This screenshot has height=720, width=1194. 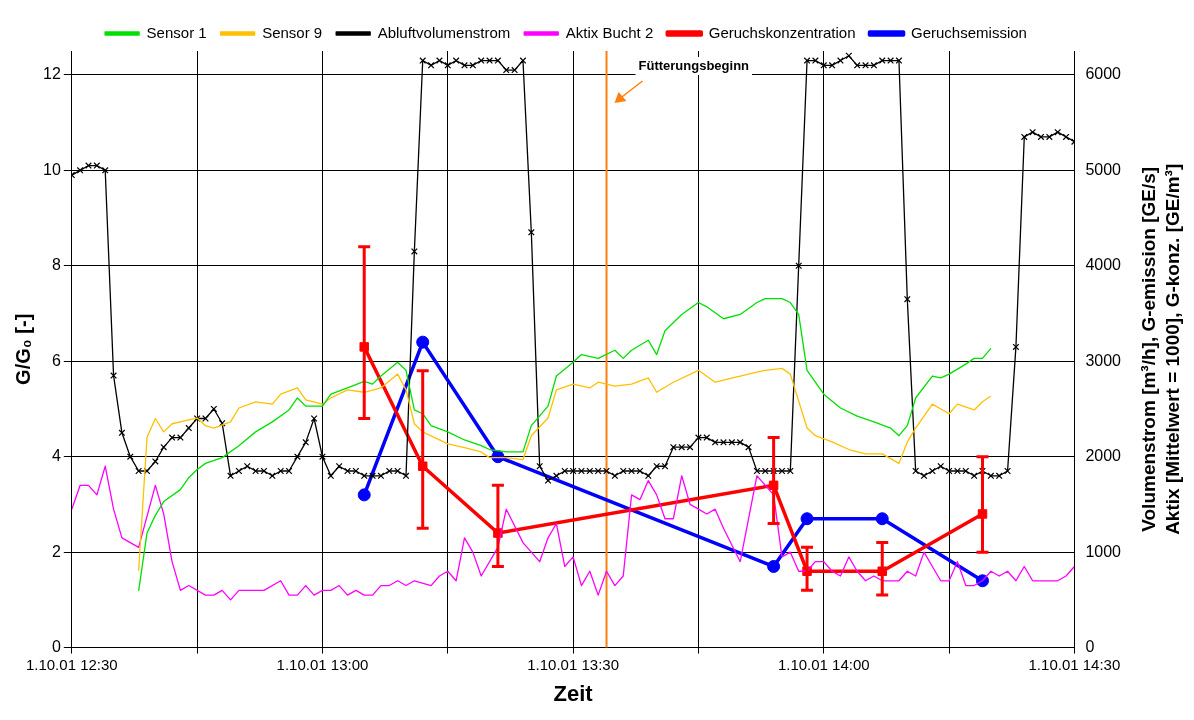 What do you see at coordinates (176, 32) in the screenshot?
I see `legend-label: Sensor 1` at bounding box center [176, 32].